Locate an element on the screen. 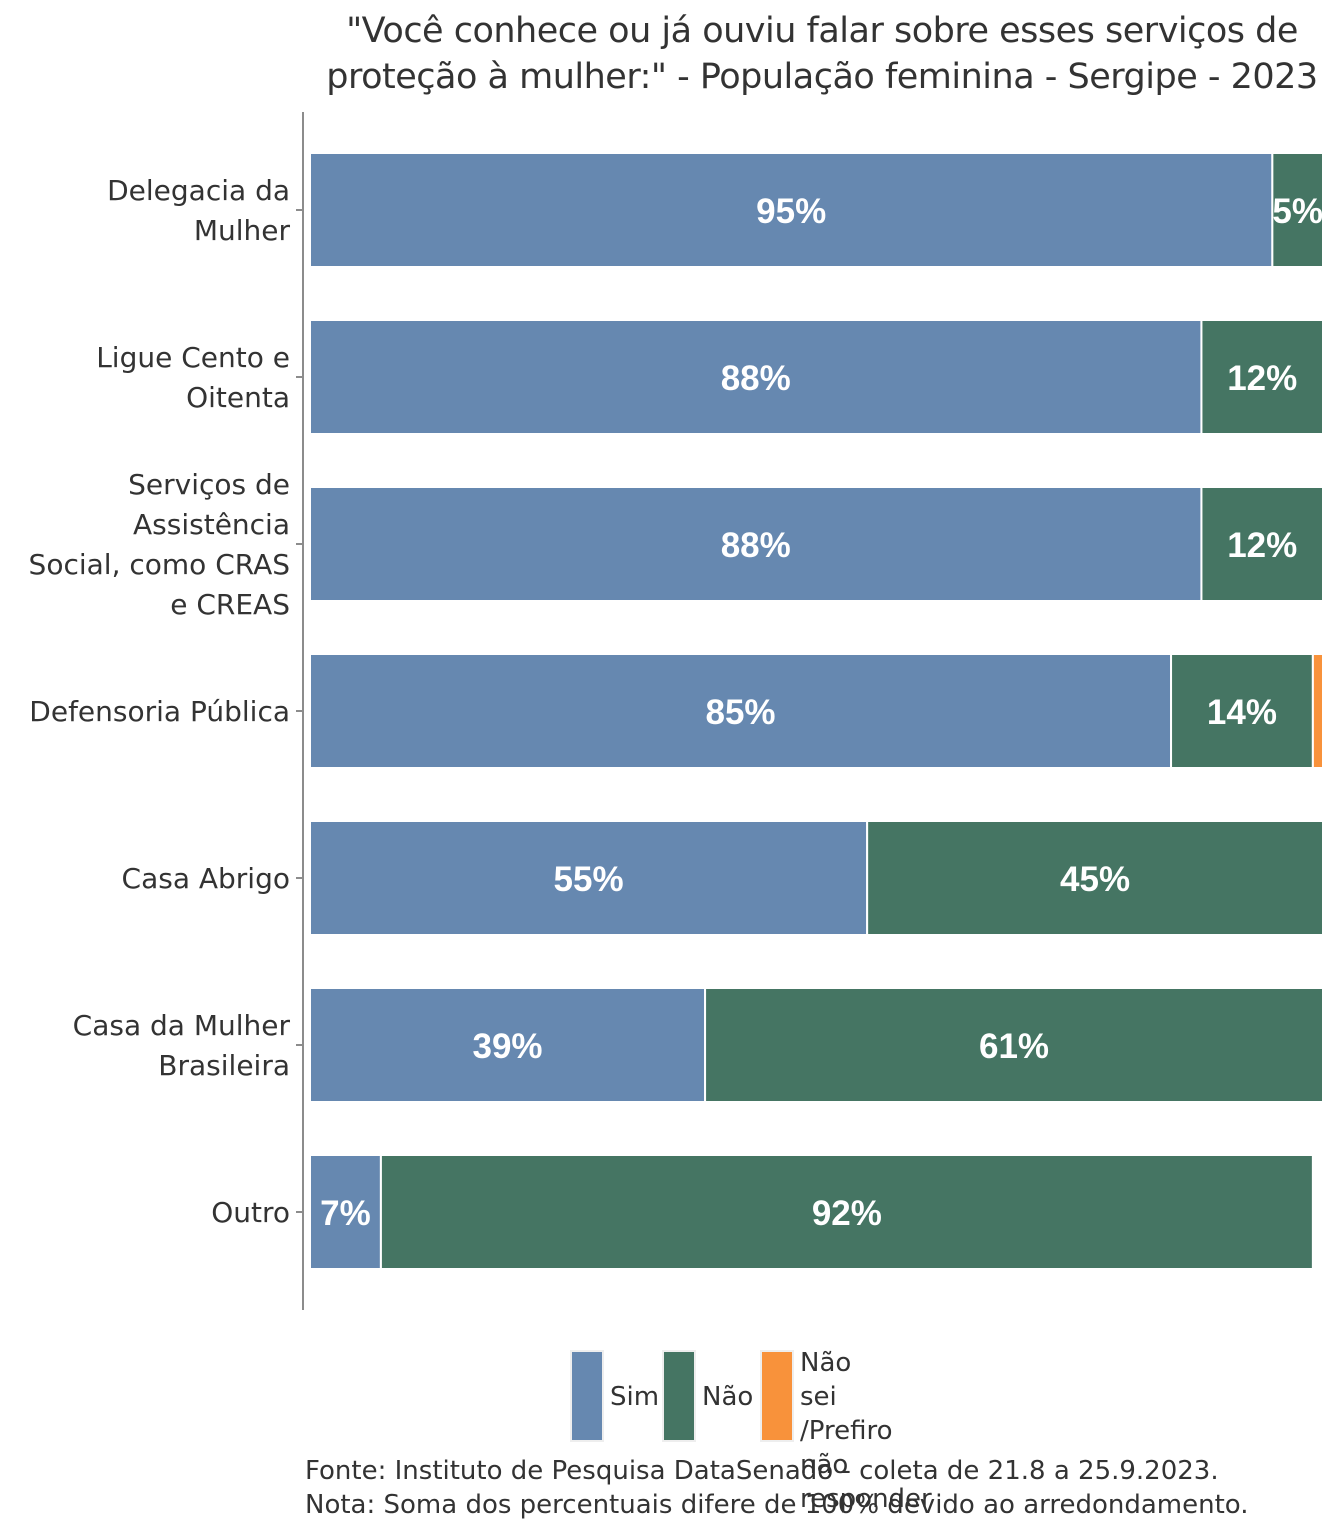  category-label: Ligue Cento e Oitenta is located at coordinates (193, 377).